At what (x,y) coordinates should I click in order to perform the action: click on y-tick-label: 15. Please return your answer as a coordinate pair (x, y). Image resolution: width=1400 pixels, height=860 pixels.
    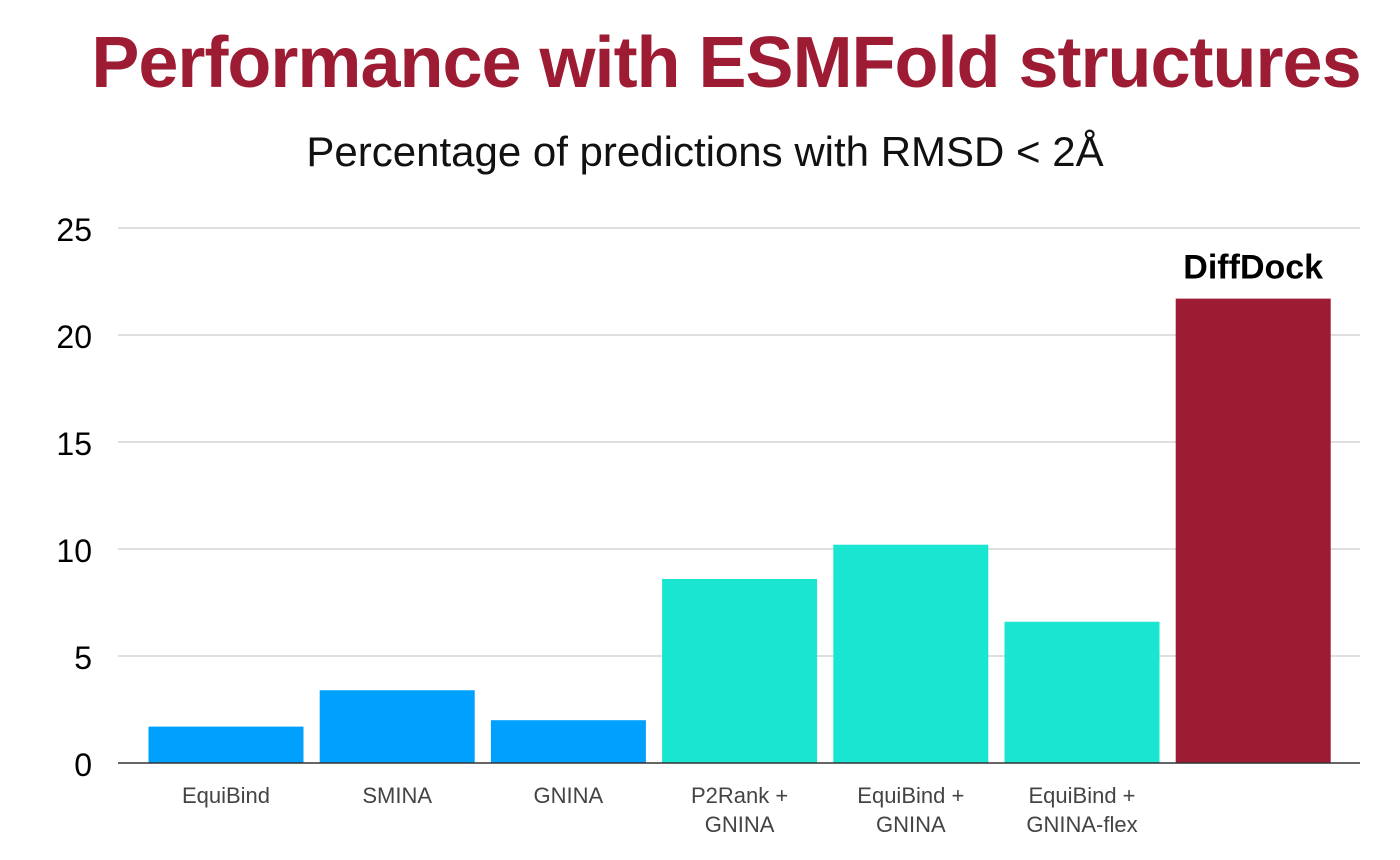
    Looking at the image, I should click on (74, 444).